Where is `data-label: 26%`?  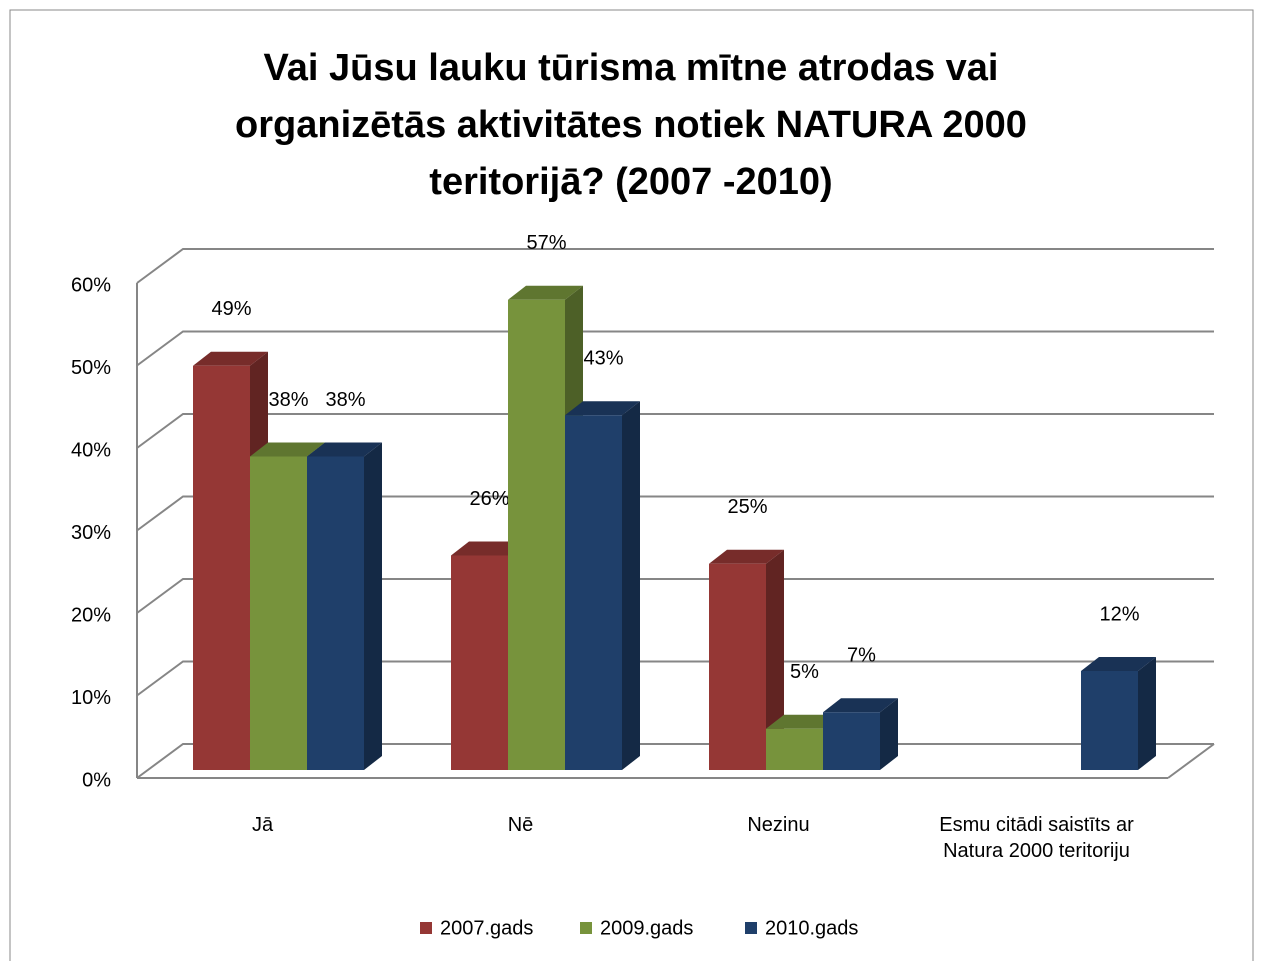
data-label: 26% is located at coordinates (489, 499).